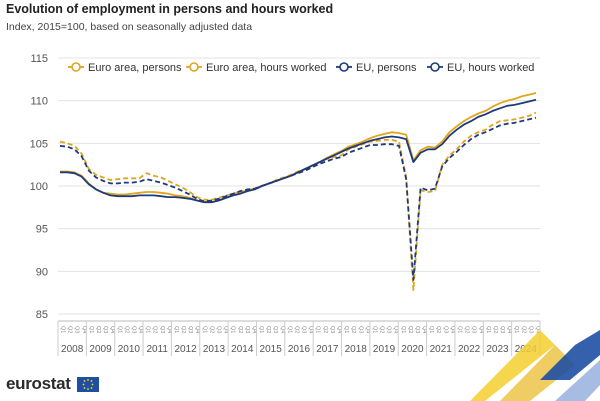 The width and height of the screenshot is (600, 401). Describe the element at coordinates (38, 383) in the screenshot. I see `logo-text: eurostat` at that location.